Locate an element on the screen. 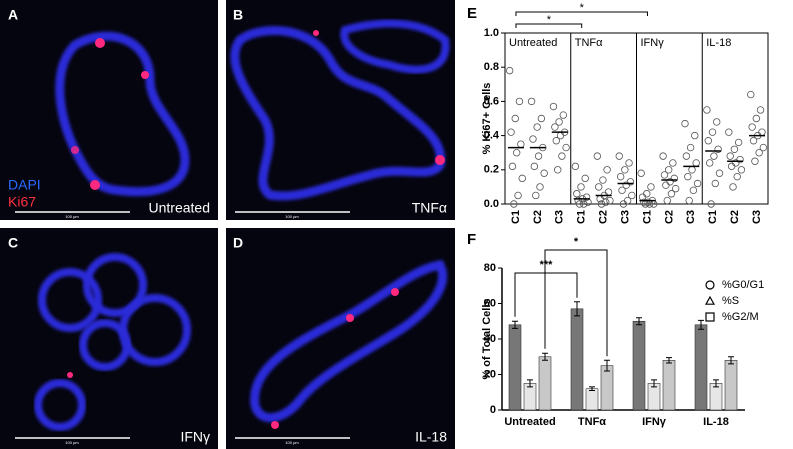 This screenshot has height=449, width=793. y-axis-label: % Ki67+ Cells is located at coordinates (487, 119).